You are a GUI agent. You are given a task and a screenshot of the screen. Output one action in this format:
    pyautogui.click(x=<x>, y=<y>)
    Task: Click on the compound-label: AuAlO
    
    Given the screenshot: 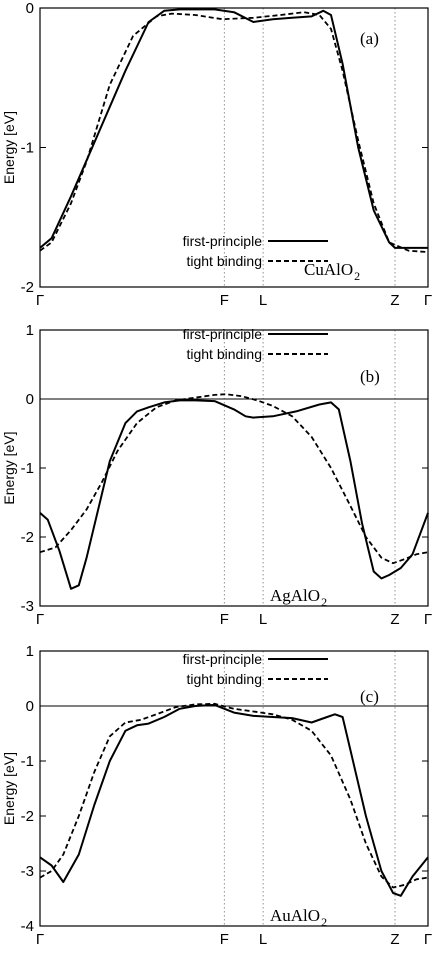 What is the action you would take?
    pyautogui.click(x=295, y=915)
    